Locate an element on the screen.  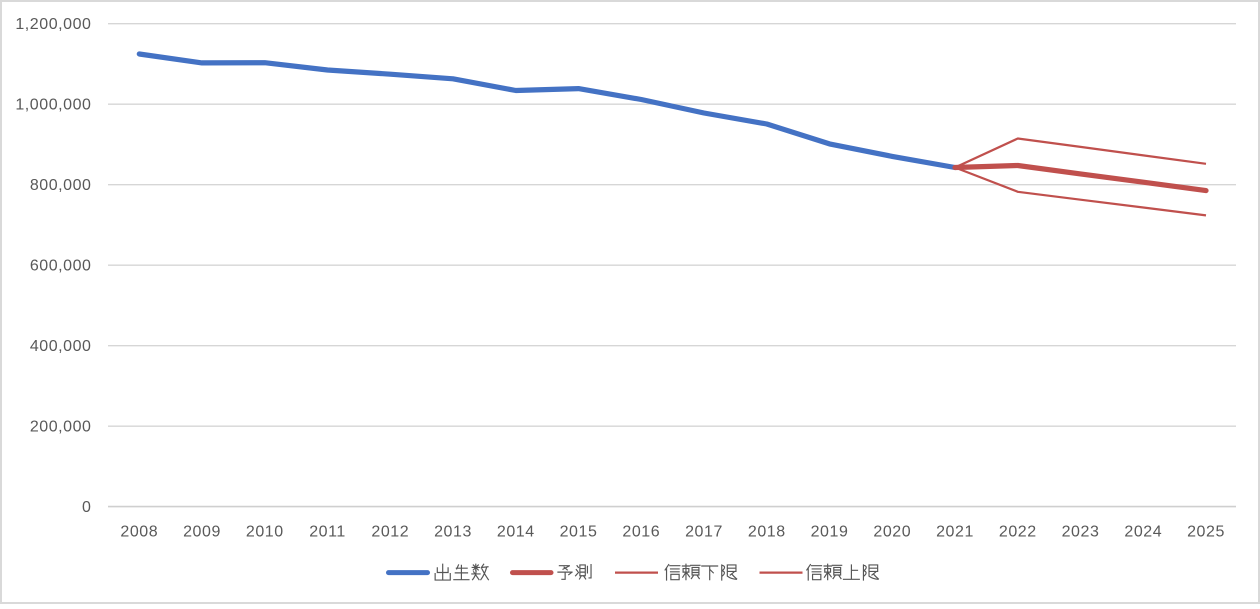
svg-text: 2008 is located at coordinates (139, 532).